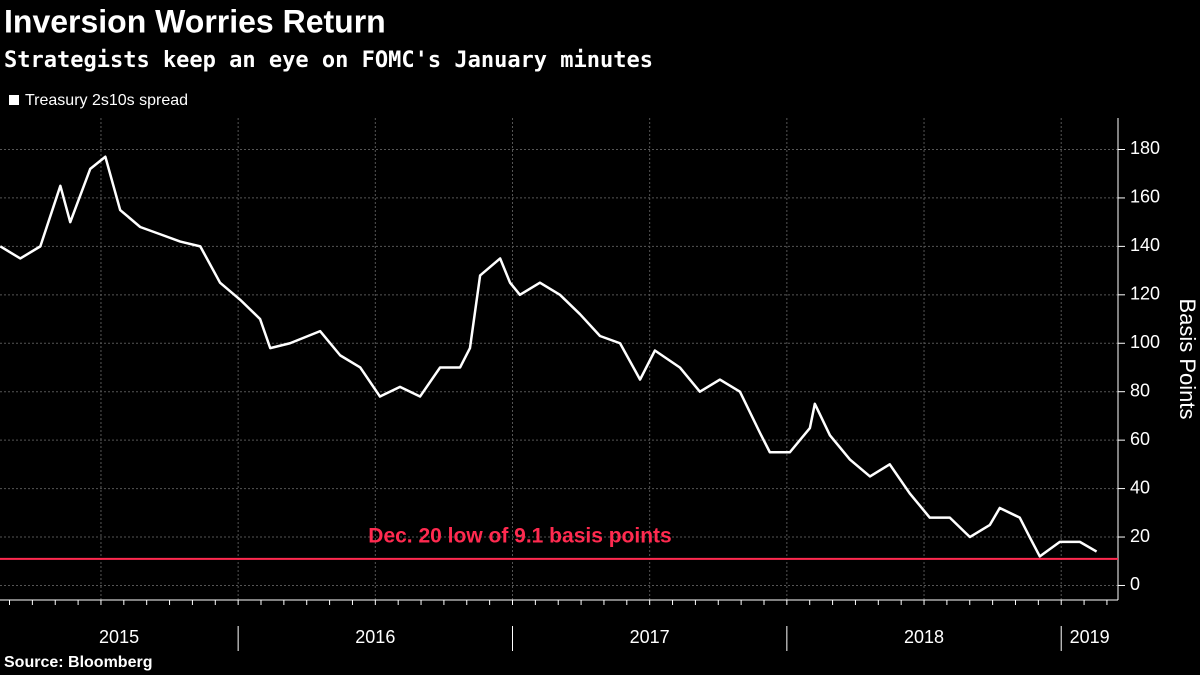  I want to click on legend-label: Treasury 2s10s spread, so click(106, 100).